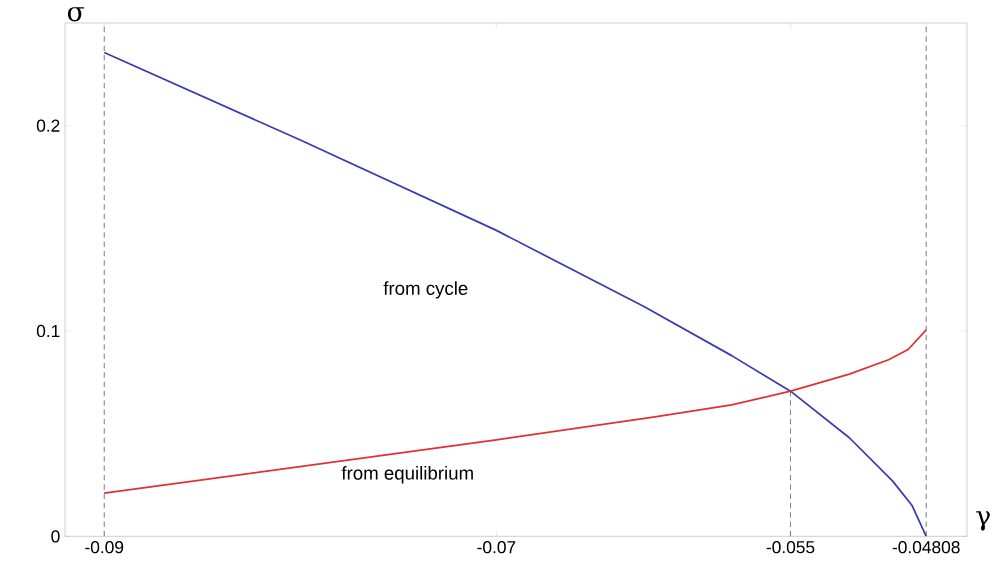 Image resolution: width=1008 pixels, height=579 pixels. What do you see at coordinates (104, 547) in the screenshot?
I see `x-tick-label: -0.09` at bounding box center [104, 547].